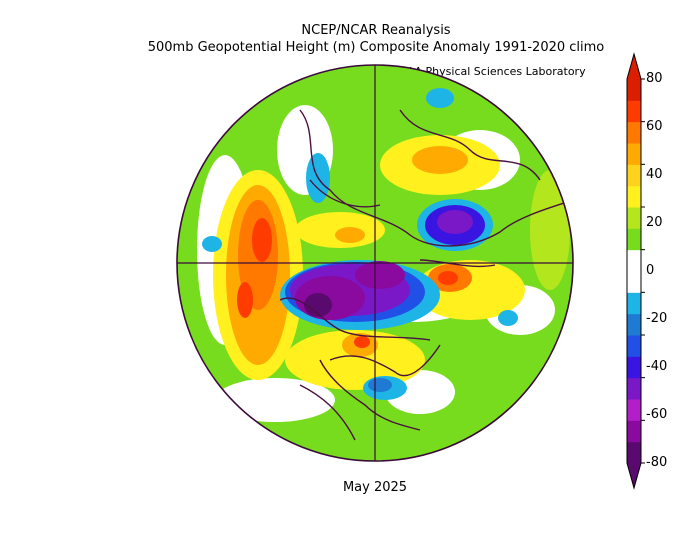 The width and height of the screenshot is (700, 542). What do you see at coordinates (376, 30) in the screenshot?
I see `chart-title: NCEP/NCAR Reanalysis` at bounding box center [376, 30].